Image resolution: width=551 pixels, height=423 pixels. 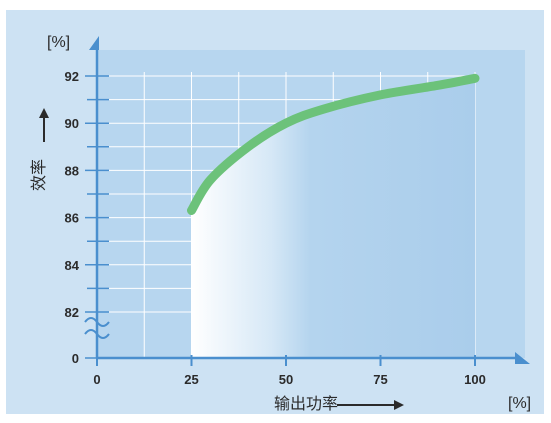 I want to click on y-axis-arrow-icon, so click(x=94, y=43).